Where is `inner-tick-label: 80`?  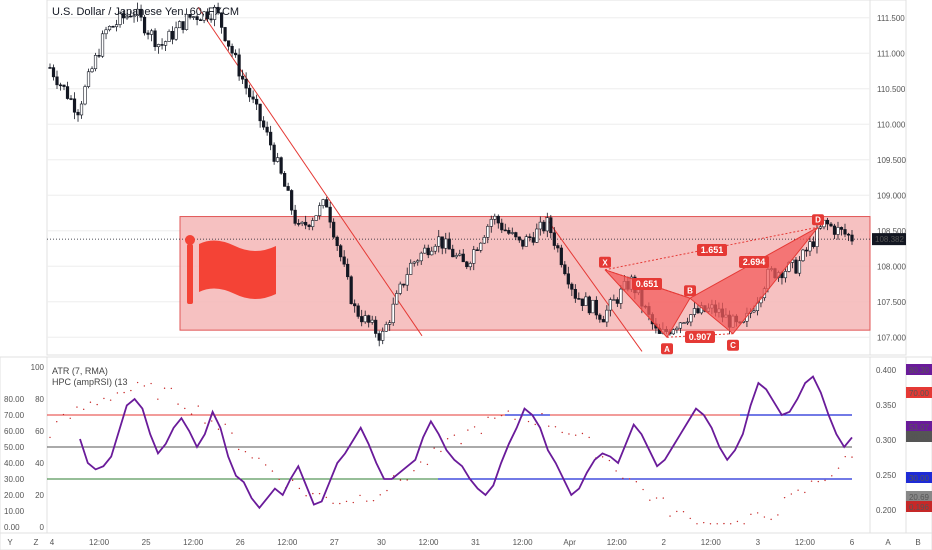
inner-tick-label: 80 is located at coordinates (39, 399).